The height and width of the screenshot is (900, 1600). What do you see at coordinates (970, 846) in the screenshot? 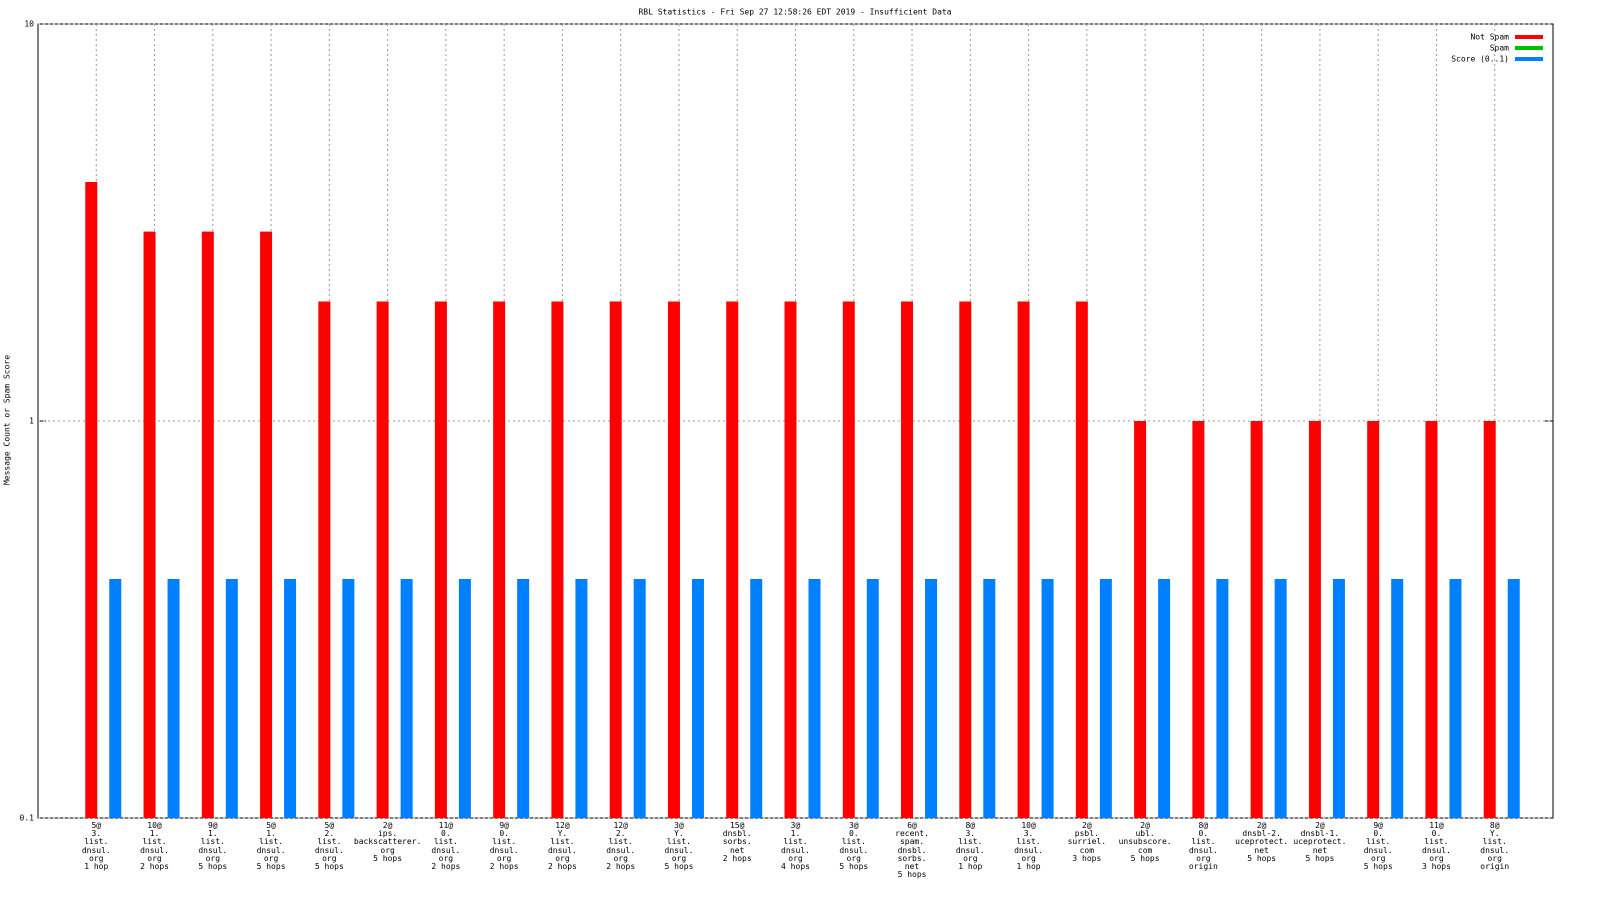
I see `x-tick-label: 8@ 3. list. dnsul. org 1 hop` at bounding box center [970, 846].